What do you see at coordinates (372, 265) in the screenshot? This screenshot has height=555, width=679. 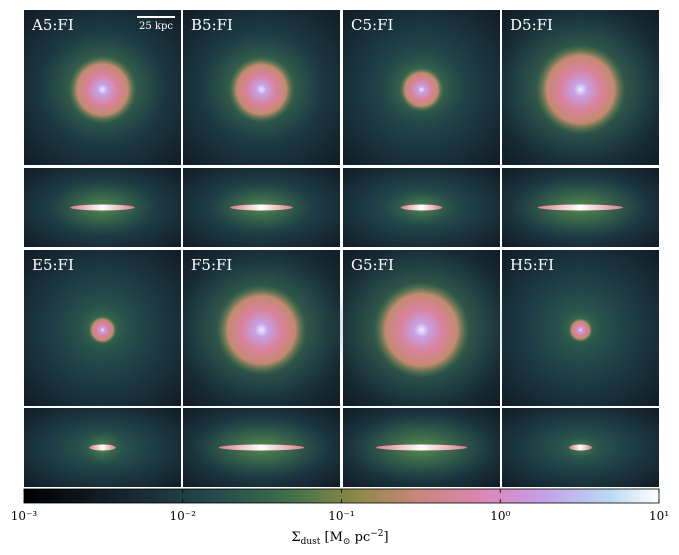 I see `panel-label: G5:FI` at bounding box center [372, 265].